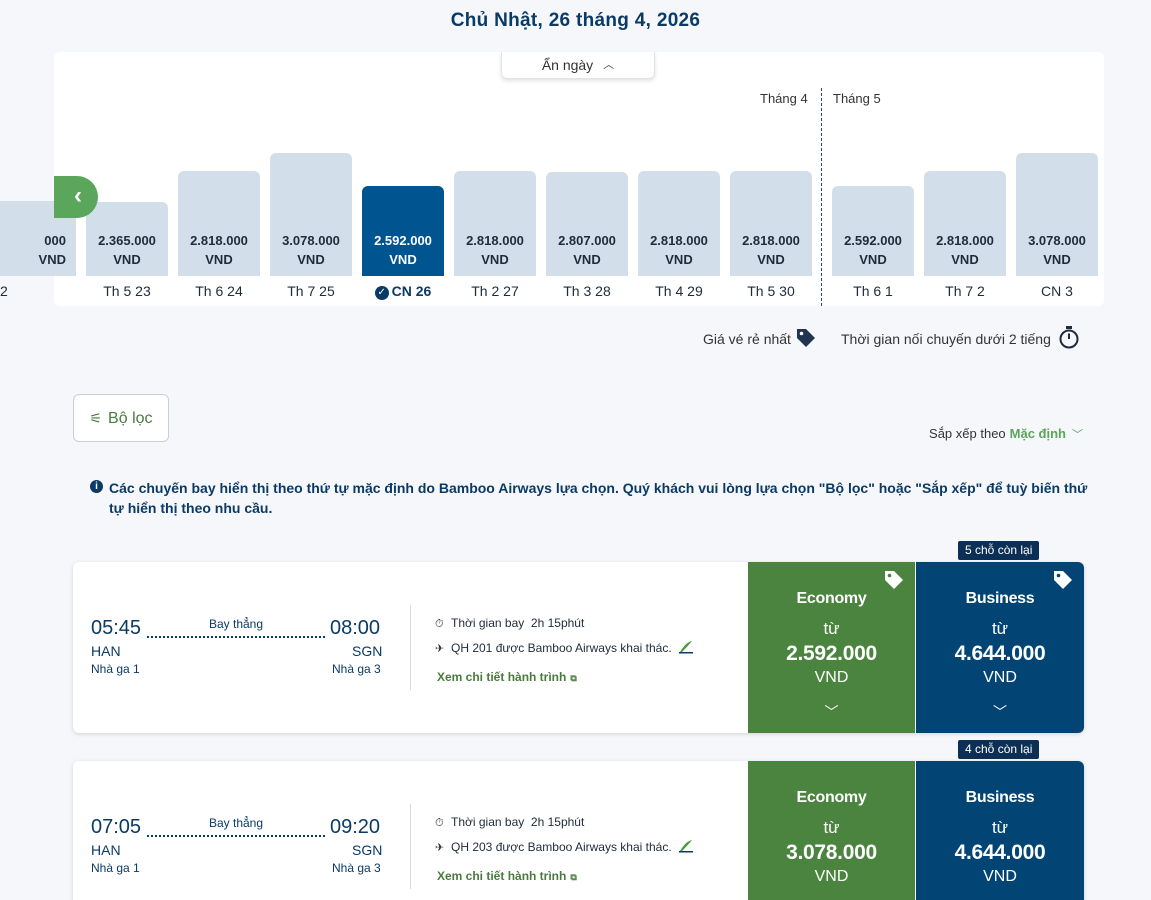 The image size is (1151, 900). I want to click on calendar-day: 2.807.000 VND, so click(587, 224).